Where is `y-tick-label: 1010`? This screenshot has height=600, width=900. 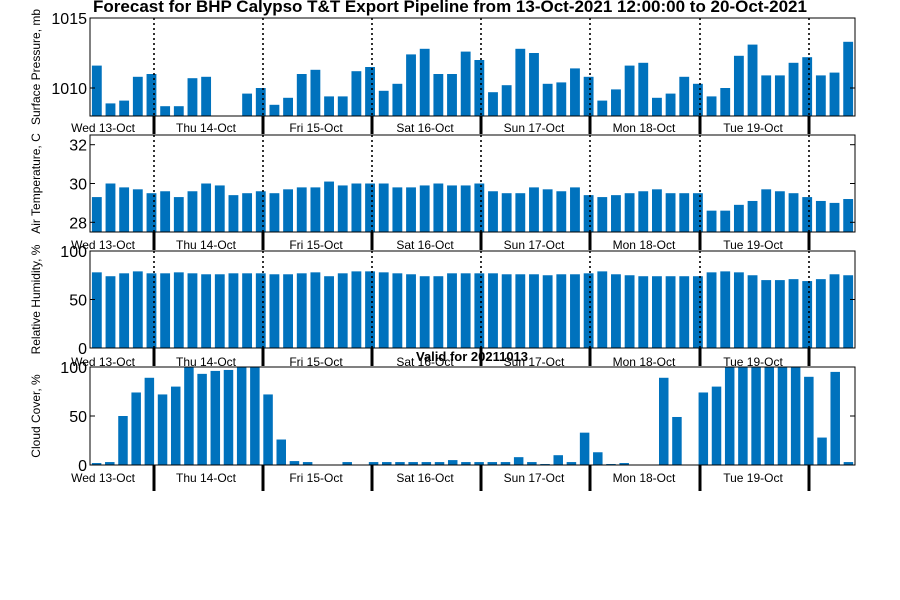
y-tick-label: 1010 is located at coordinates (69, 89).